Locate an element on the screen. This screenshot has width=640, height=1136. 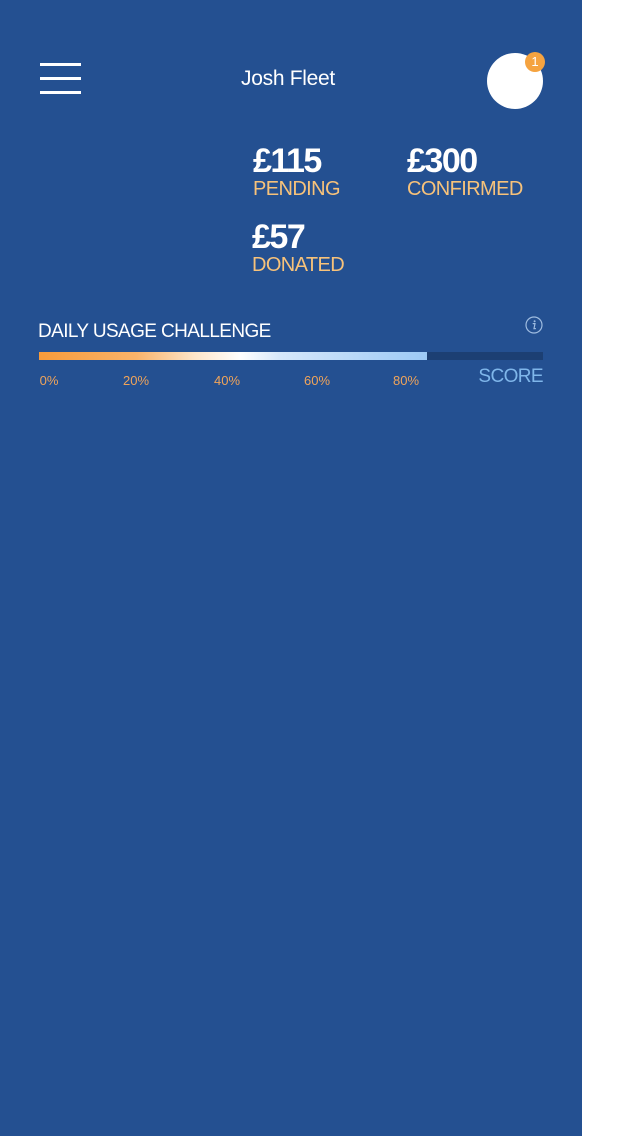
challenge-progress-bar is located at coordinates (291, 356).